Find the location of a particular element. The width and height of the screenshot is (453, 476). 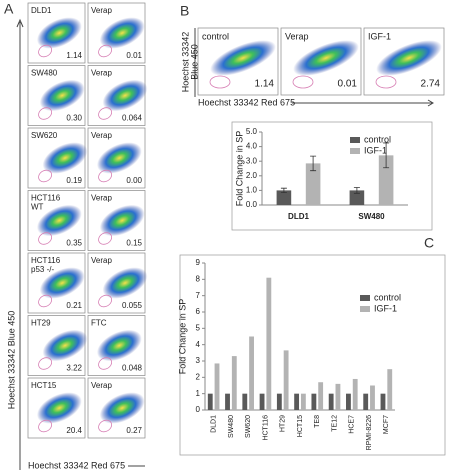

plot-value: 0.15 is located at coordinates (134, 243).